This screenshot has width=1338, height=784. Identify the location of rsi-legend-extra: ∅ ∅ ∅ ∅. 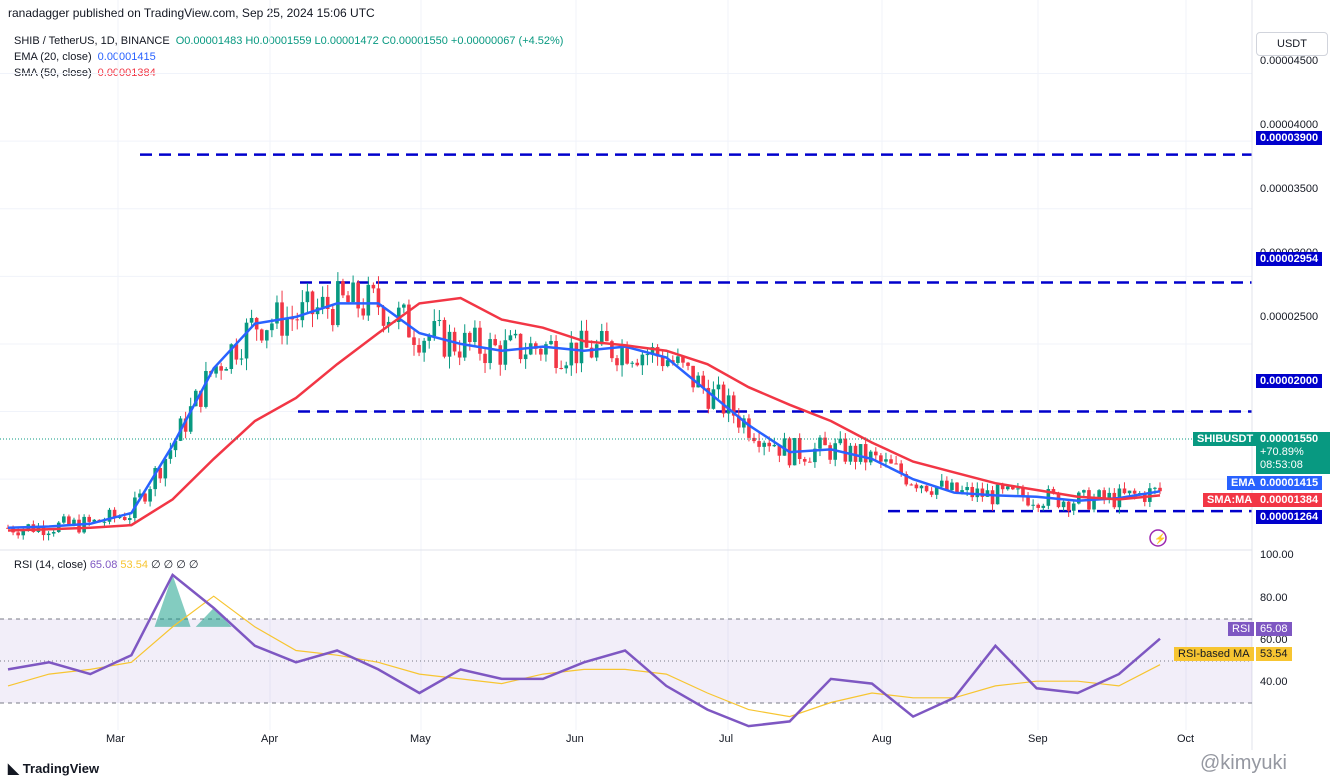
(175, 565).